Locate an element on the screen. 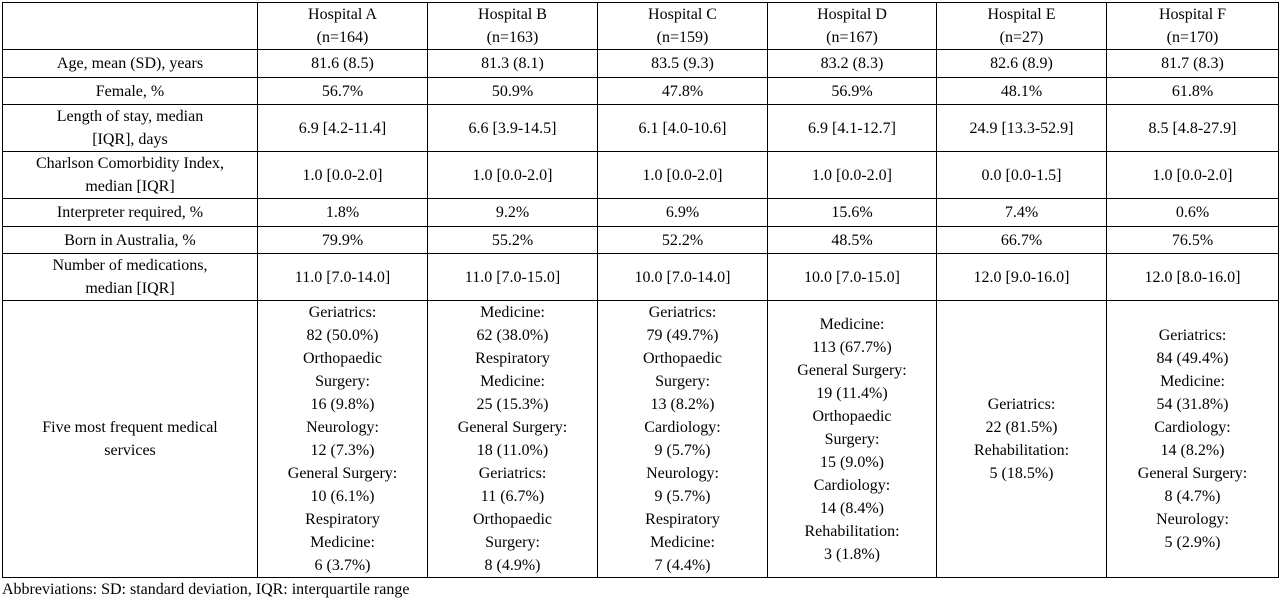 The image size is (1280, 603). table-cell: 10.0 [7.0-15.0] is located at coordinates (852, 277).